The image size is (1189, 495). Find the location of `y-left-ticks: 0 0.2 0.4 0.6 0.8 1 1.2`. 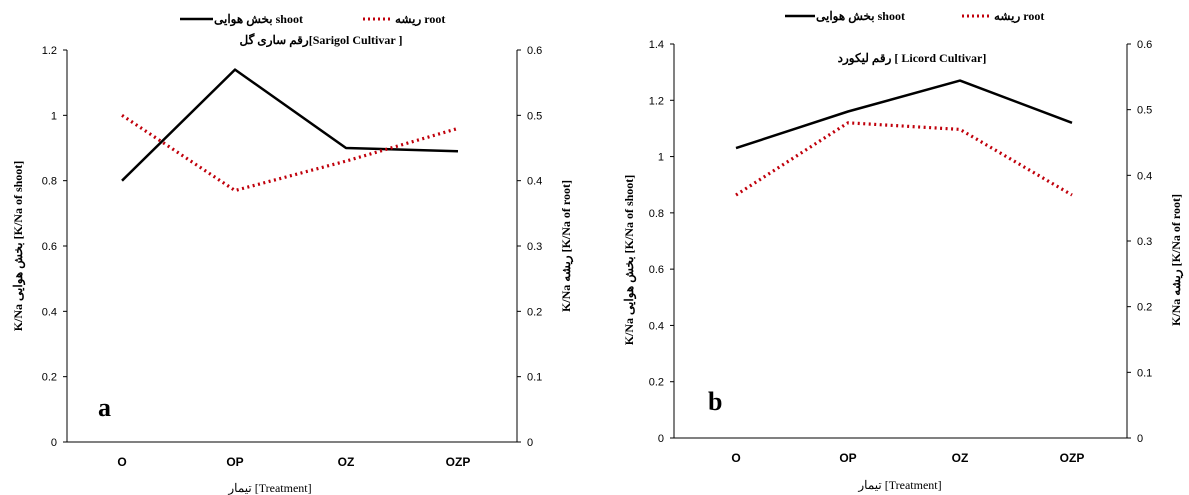

y-left-ticks: 0 0.2 0.4 0.6 0.8 1 1.2 is located at coordinates (54, 247).